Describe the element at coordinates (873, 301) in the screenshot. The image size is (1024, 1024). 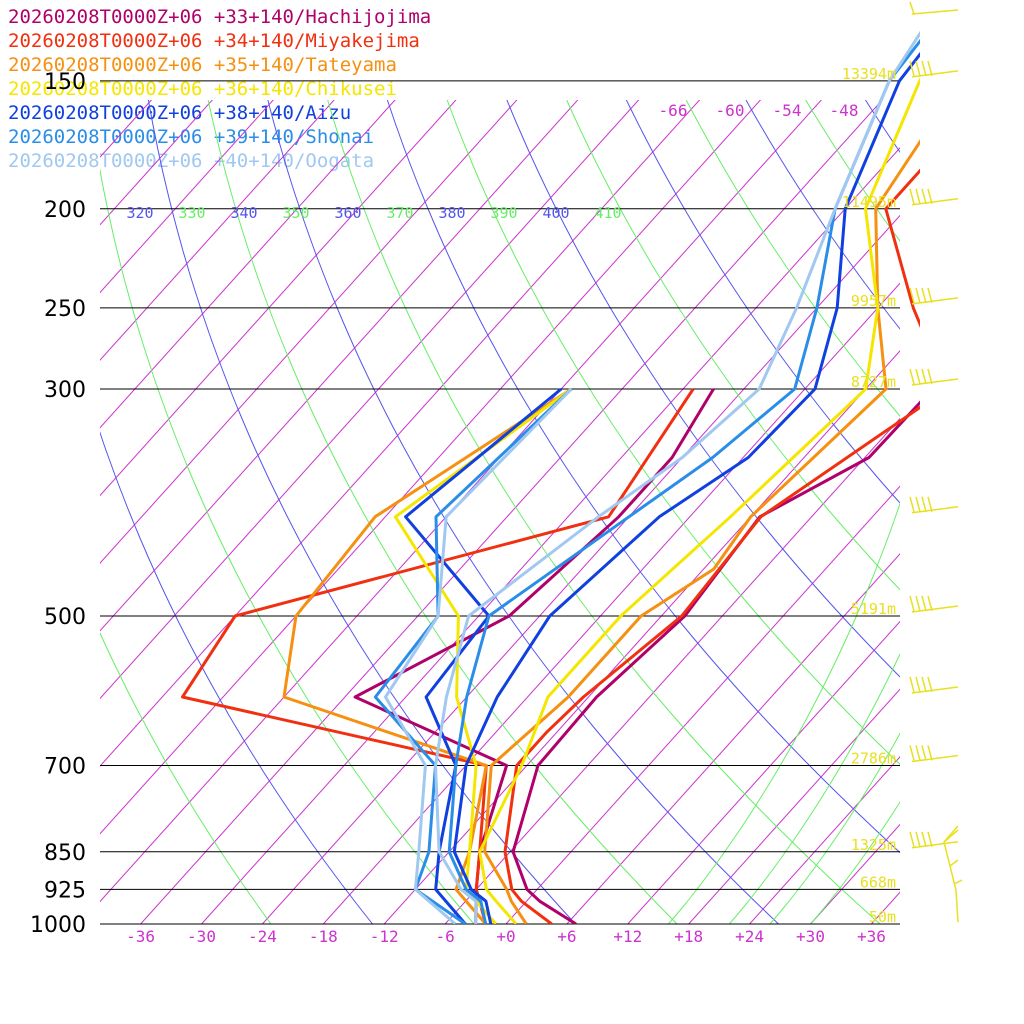
I see `height-label: 9957m` at that location.